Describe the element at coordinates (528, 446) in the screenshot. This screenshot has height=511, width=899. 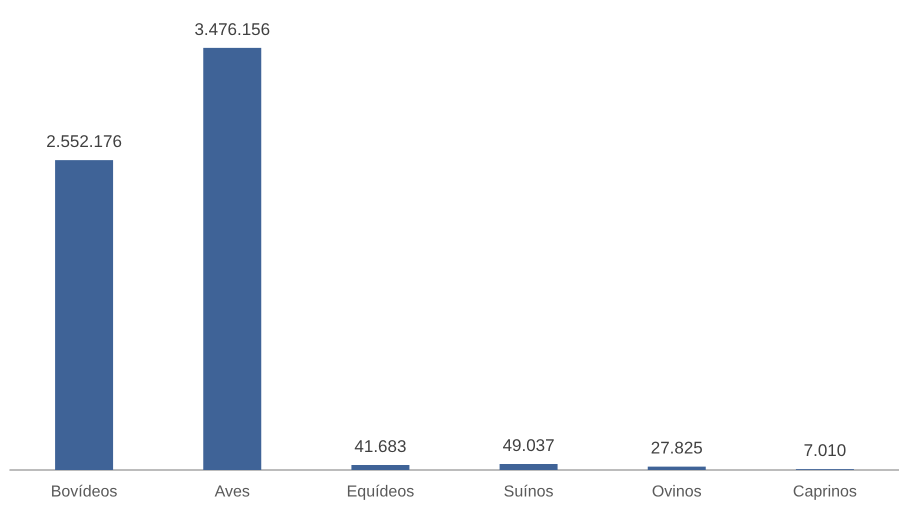
I see `data-label: 49.037` at that location.